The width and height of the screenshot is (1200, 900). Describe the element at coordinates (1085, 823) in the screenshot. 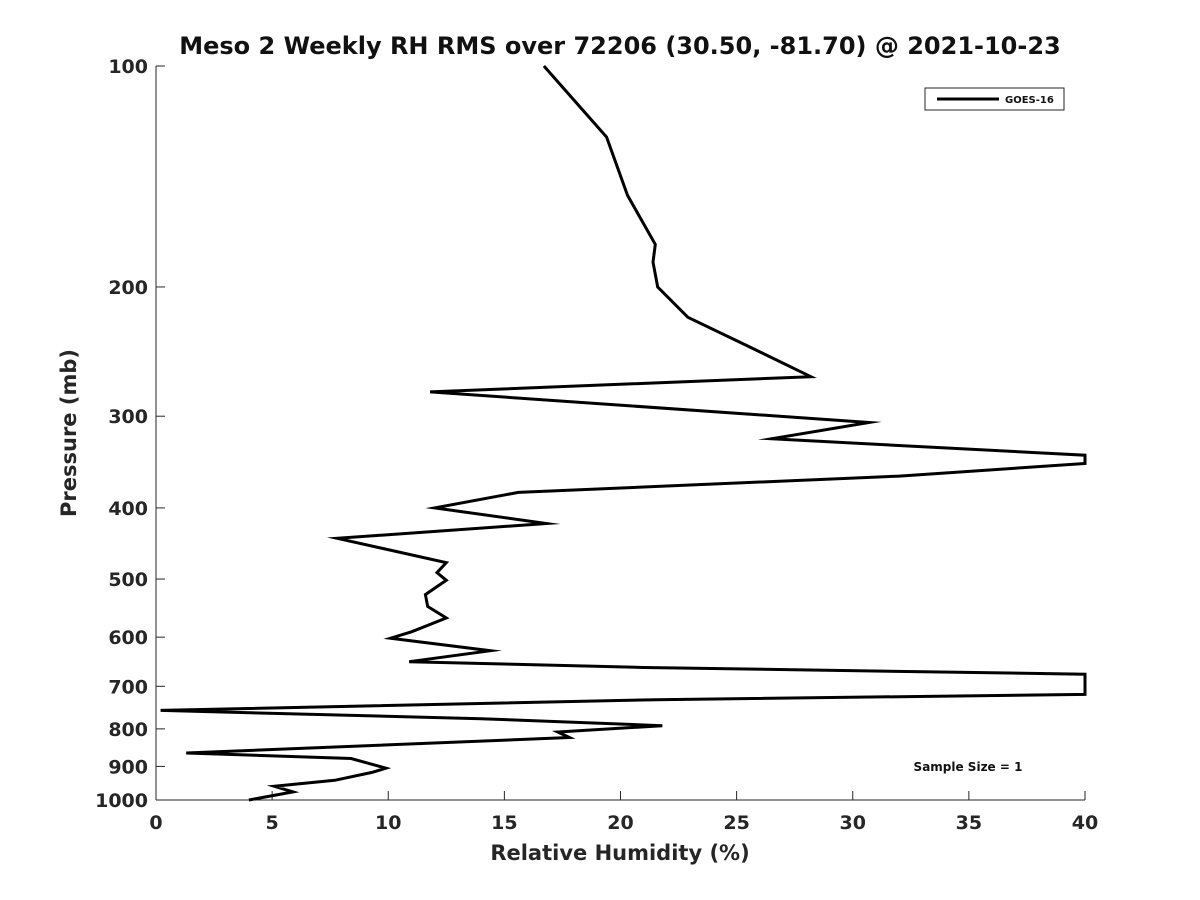

I see `x-tick-label: 40` at that location.